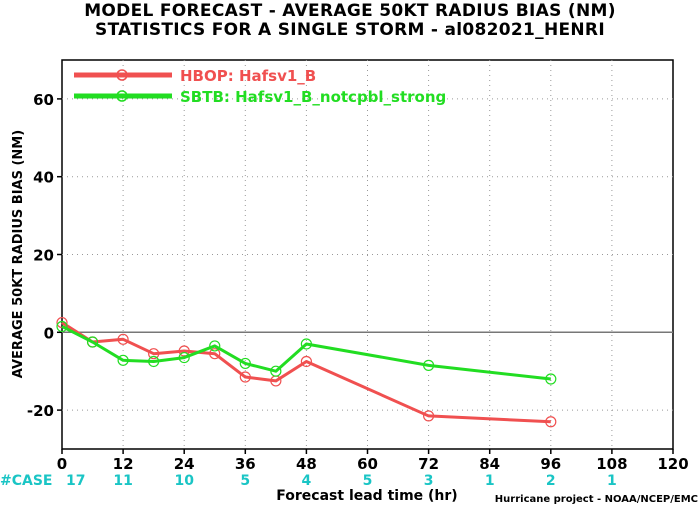 This screenshot has width=700, height=506. What do you see at coordinates (306, 464) in the screenshot?
I see `x-tick-label: 48` at bounding box center [306, 464].